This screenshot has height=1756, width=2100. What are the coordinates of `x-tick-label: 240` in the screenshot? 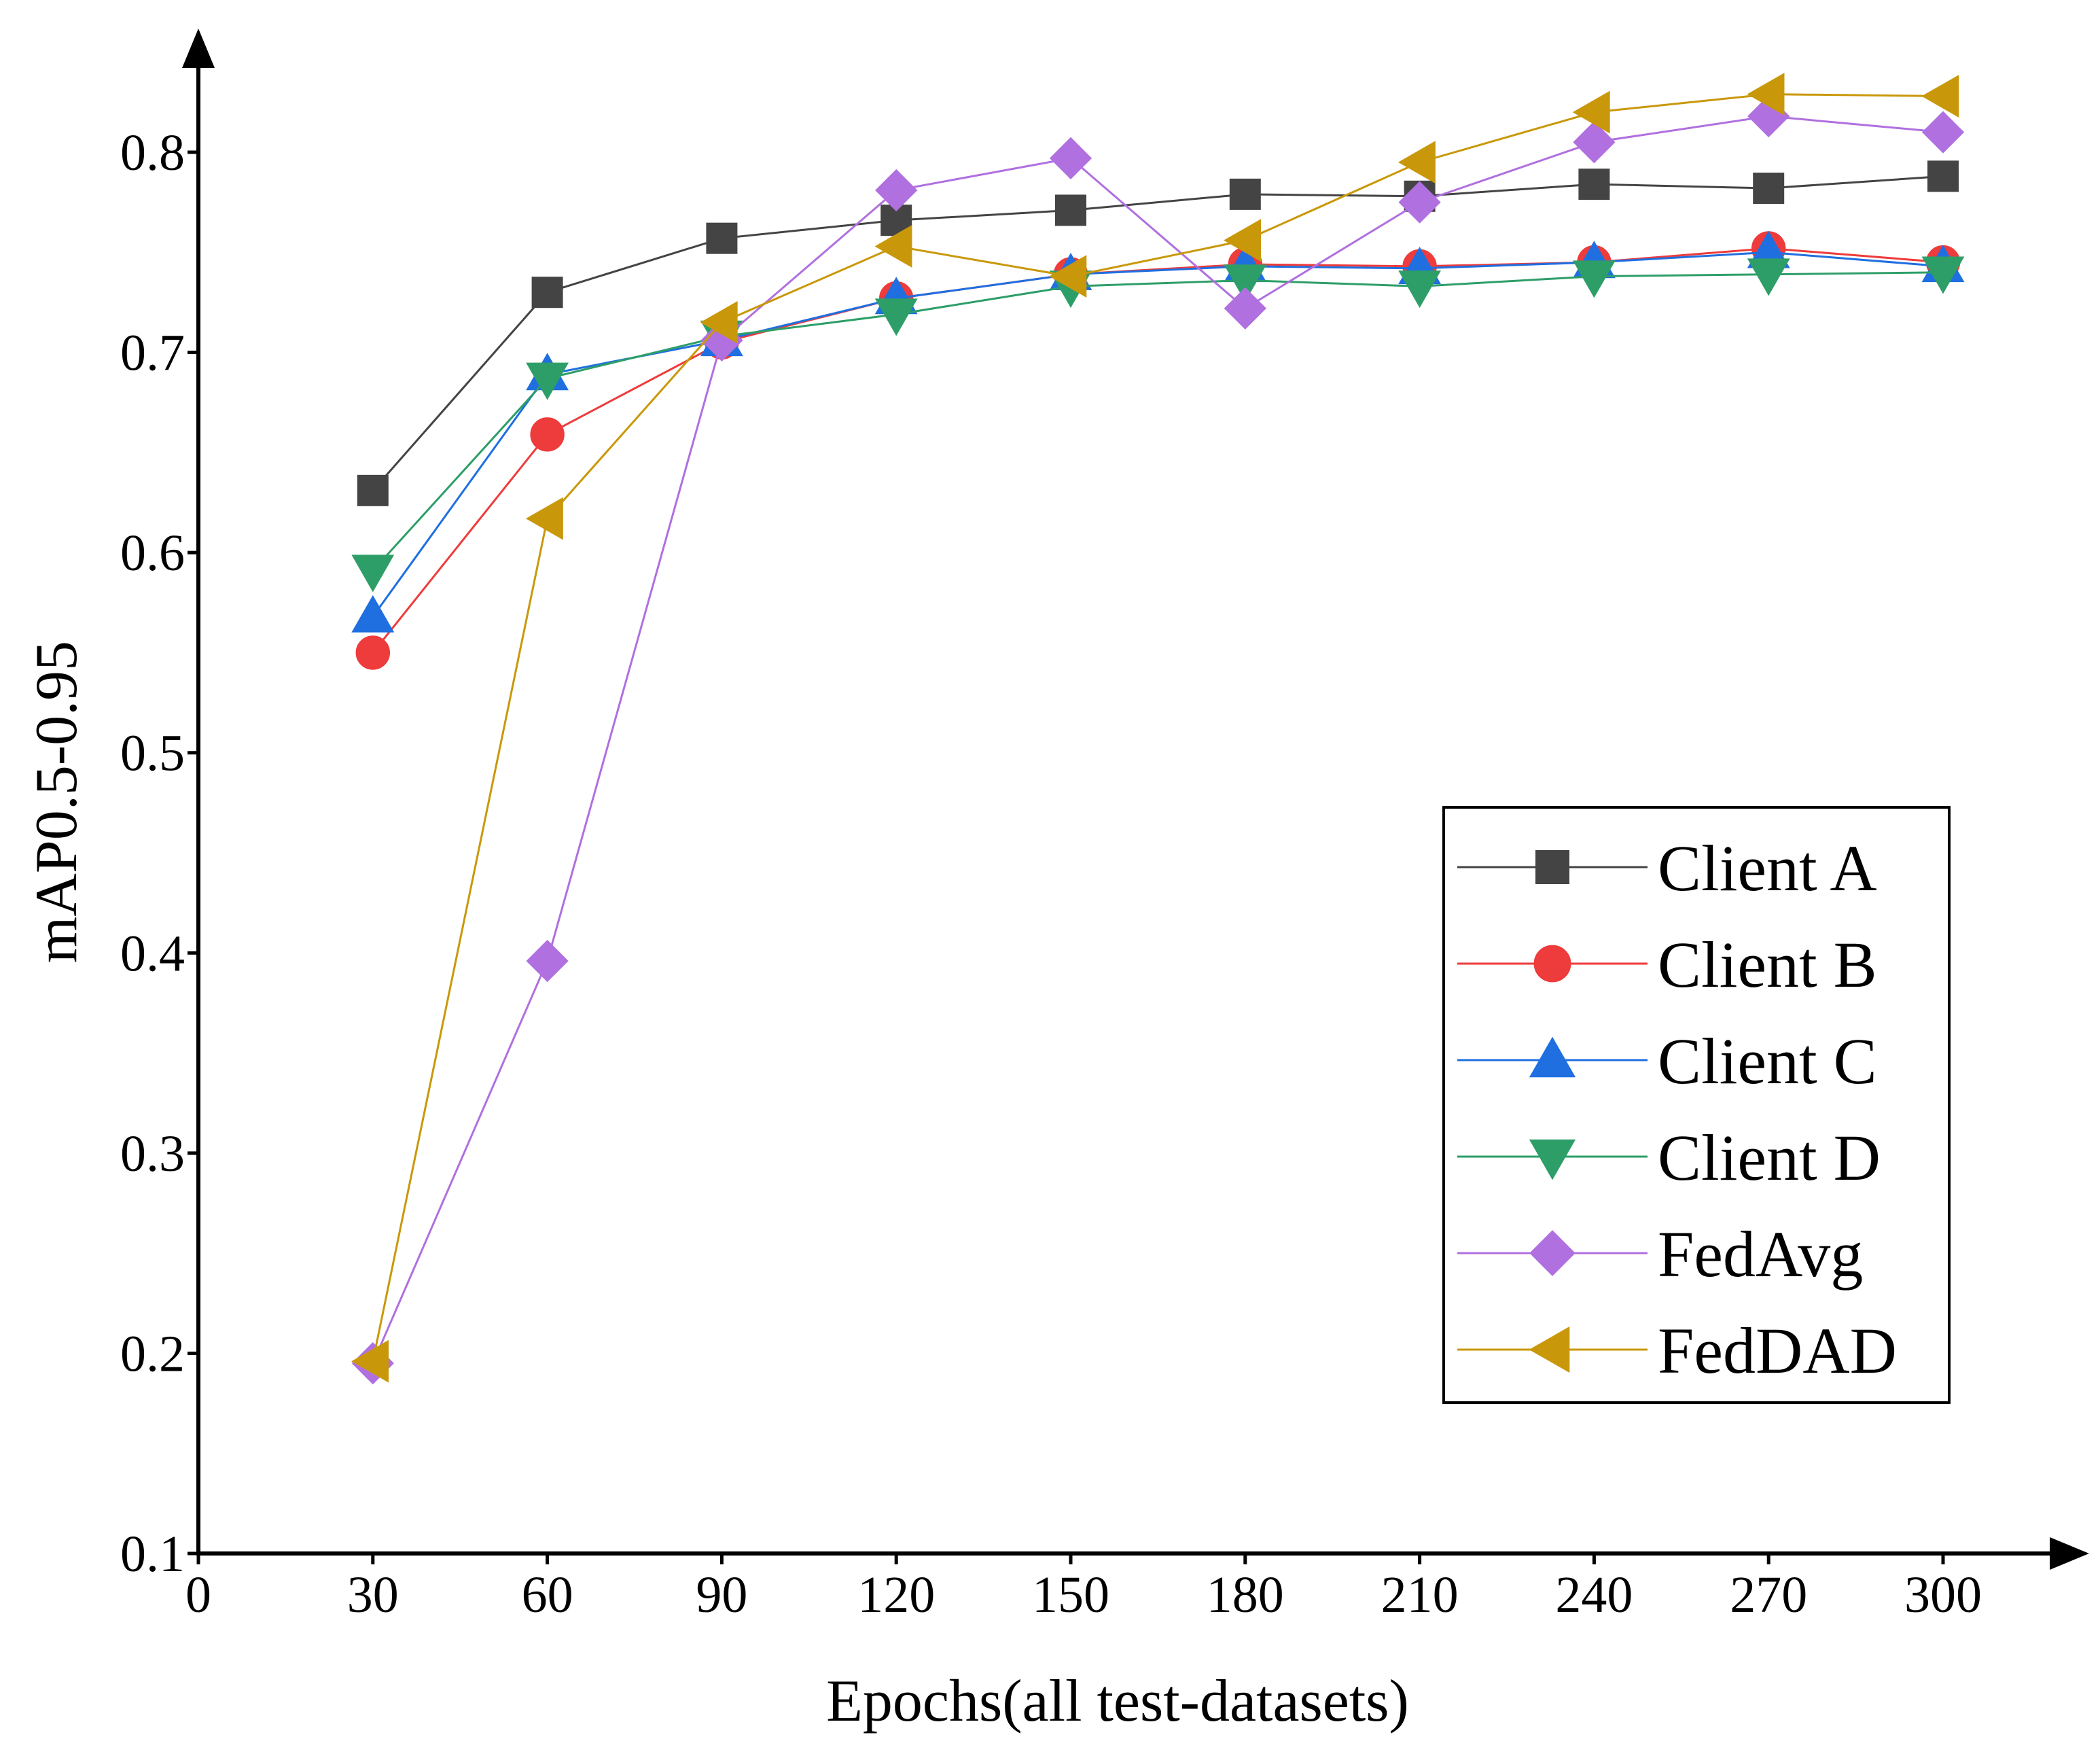 It's located at (1594, 1594).